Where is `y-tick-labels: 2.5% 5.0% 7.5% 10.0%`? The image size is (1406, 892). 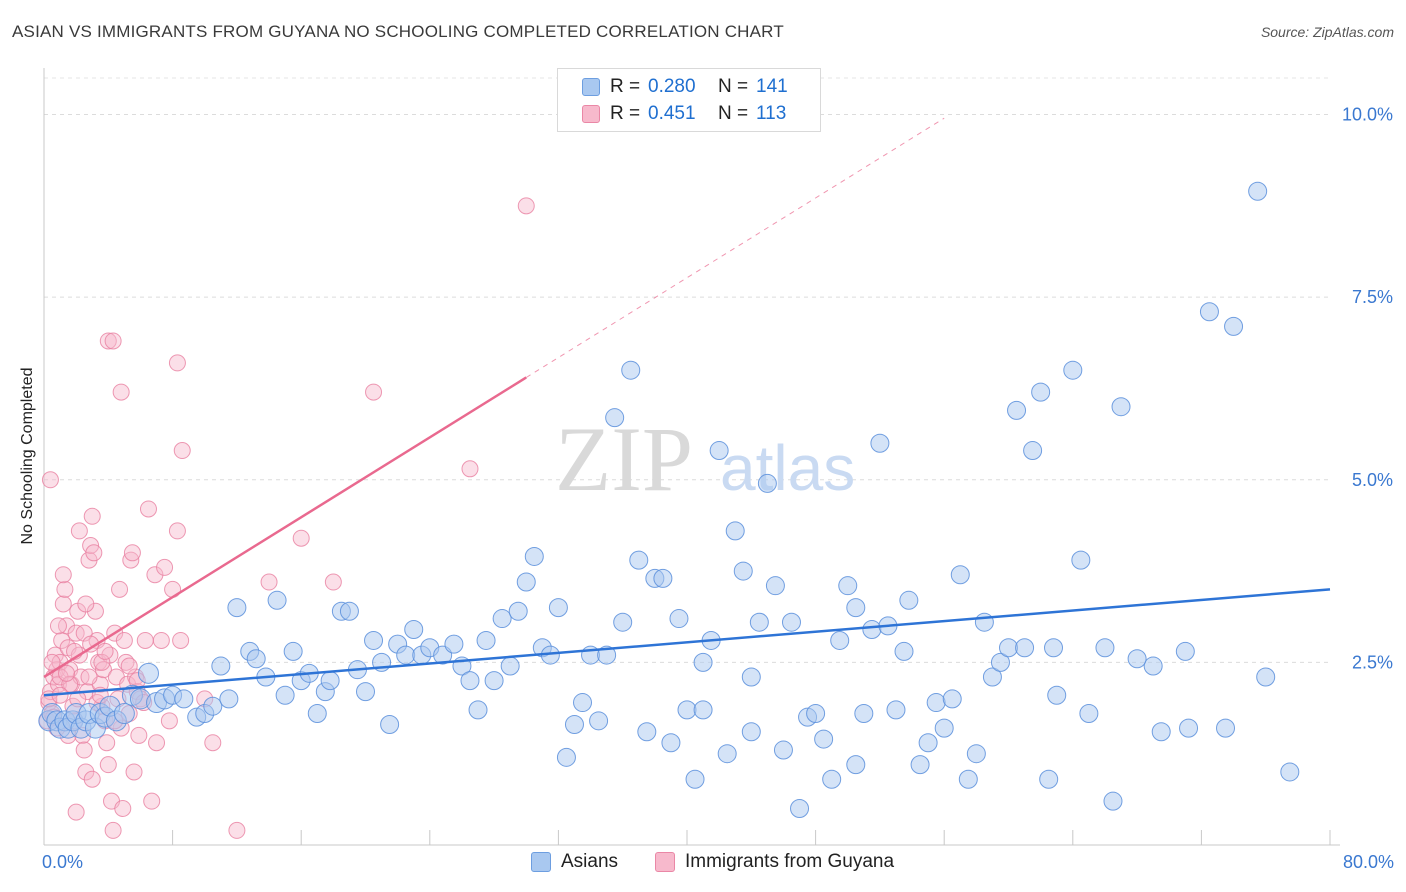 y-tick-labels: 2.5% 5.0% 7.5% 10.0% is located at coordinates (1367, 389).